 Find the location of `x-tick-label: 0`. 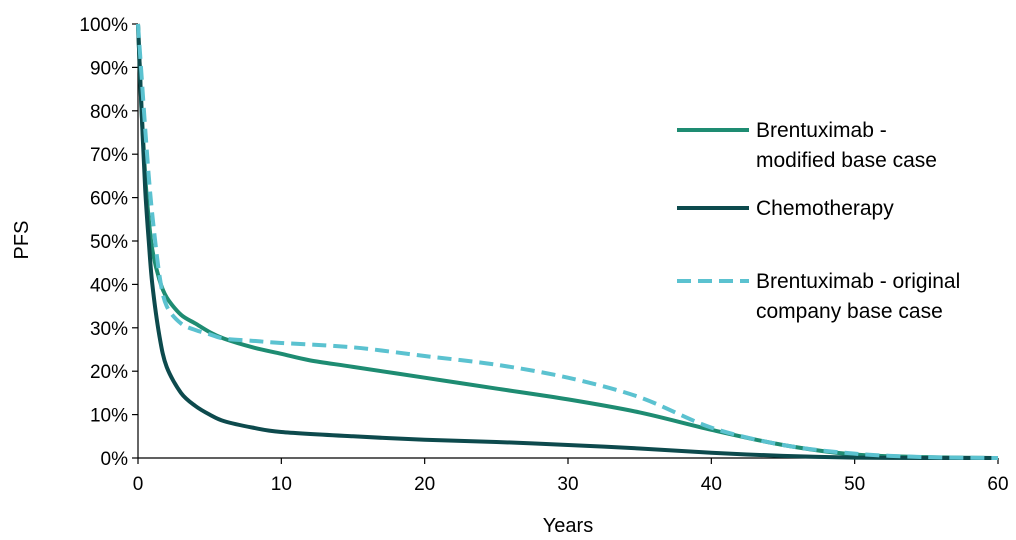

x-tick-label: 0 is located at coordinates (138, 484).